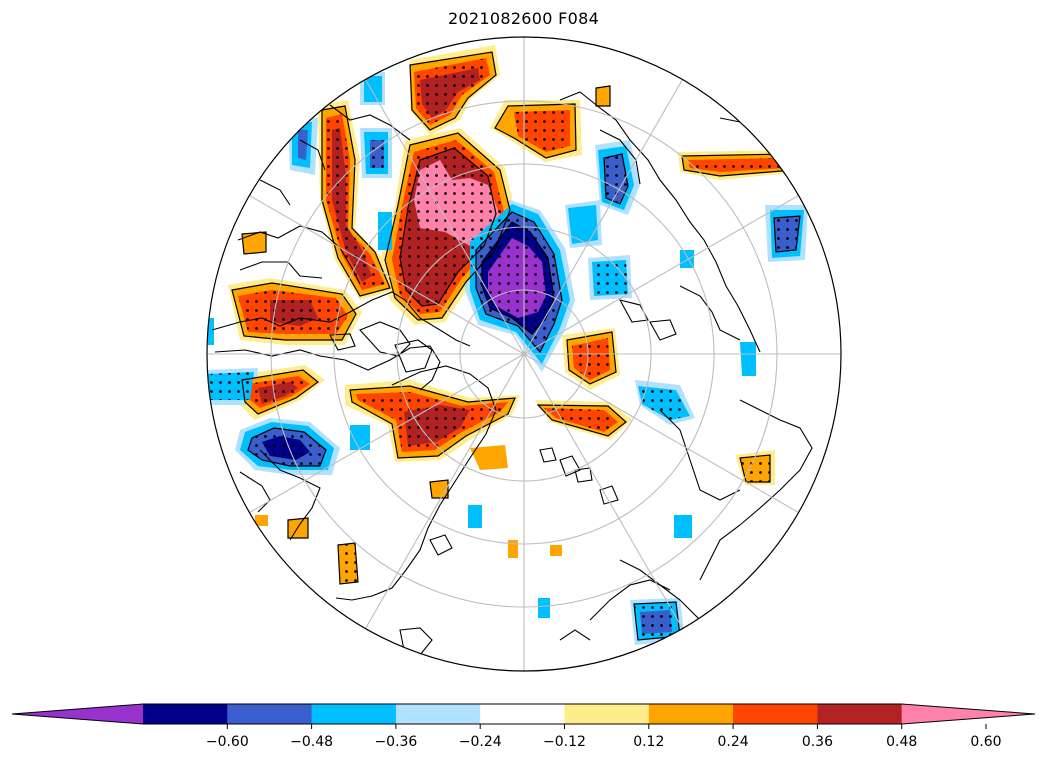 The image size is (1047, 763). I want to click on colorbar-tick-label: −0.36, so click(395, 742).